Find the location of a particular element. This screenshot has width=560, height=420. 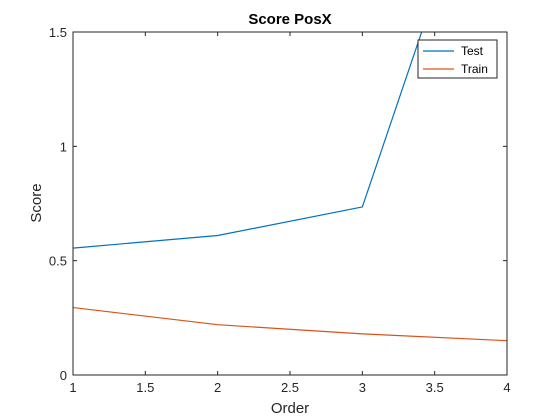

x-tick-label: 1 is located at coordinates (72, 387).